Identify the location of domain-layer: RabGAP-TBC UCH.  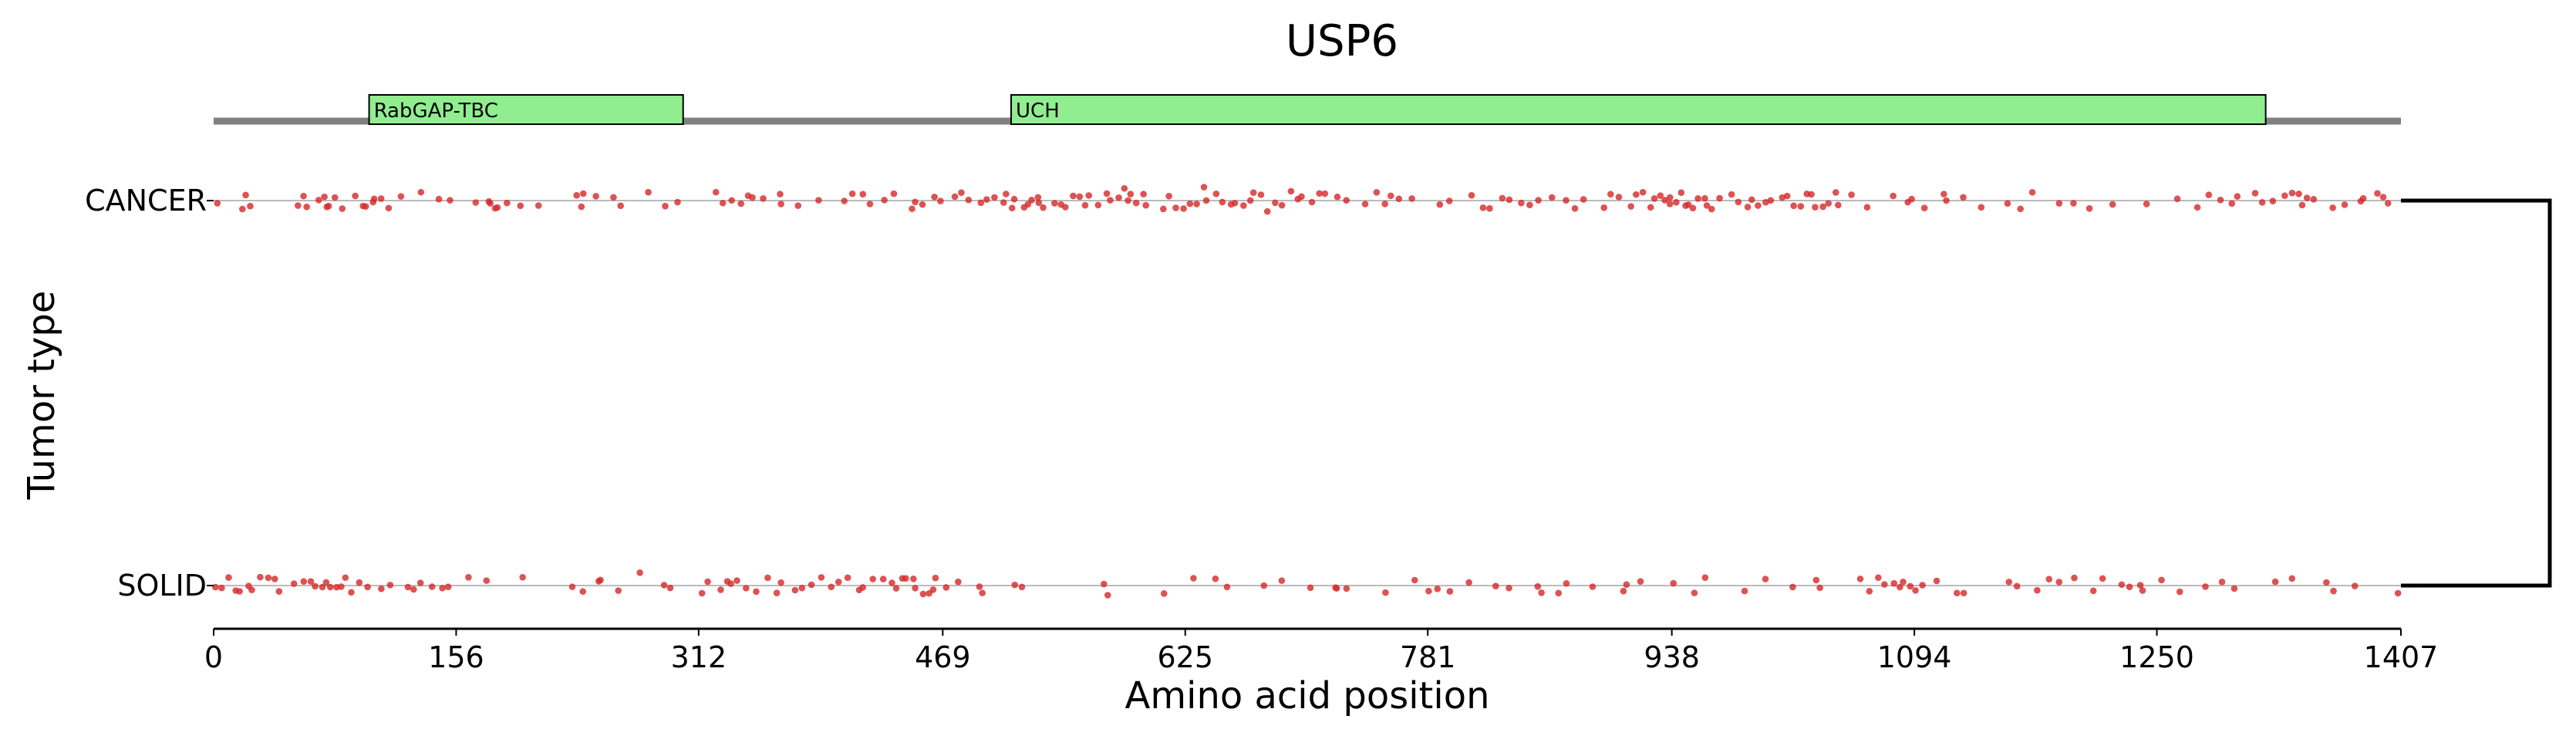
(1317, 109).